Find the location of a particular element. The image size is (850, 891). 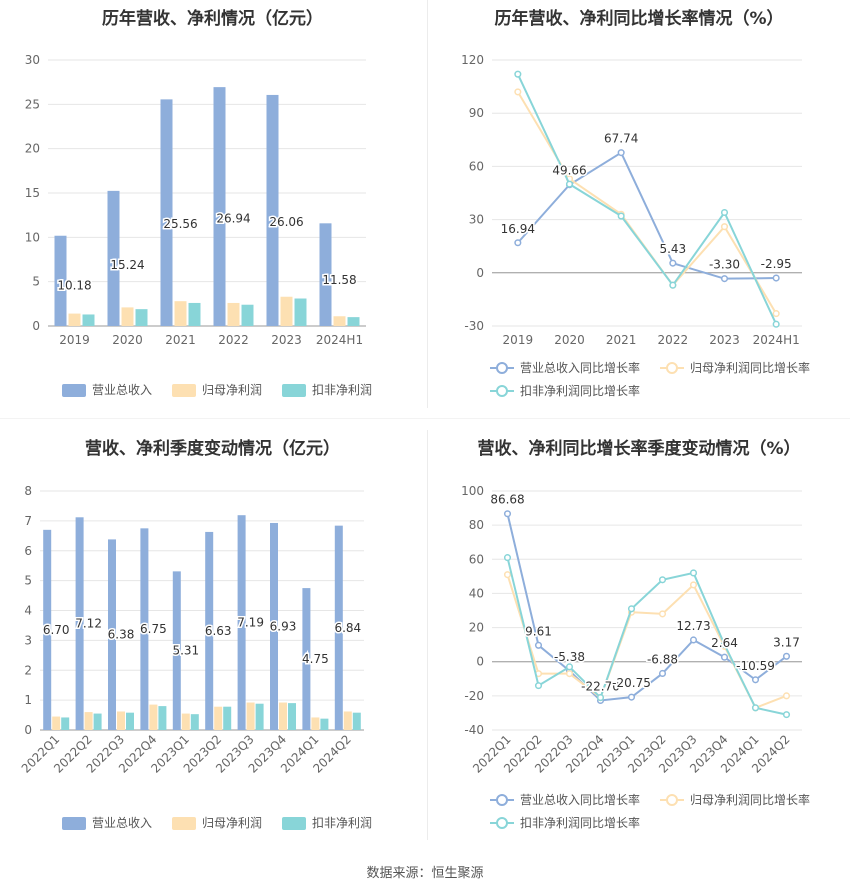

y-tick-label: -20 is located at coordinates (474, 696).